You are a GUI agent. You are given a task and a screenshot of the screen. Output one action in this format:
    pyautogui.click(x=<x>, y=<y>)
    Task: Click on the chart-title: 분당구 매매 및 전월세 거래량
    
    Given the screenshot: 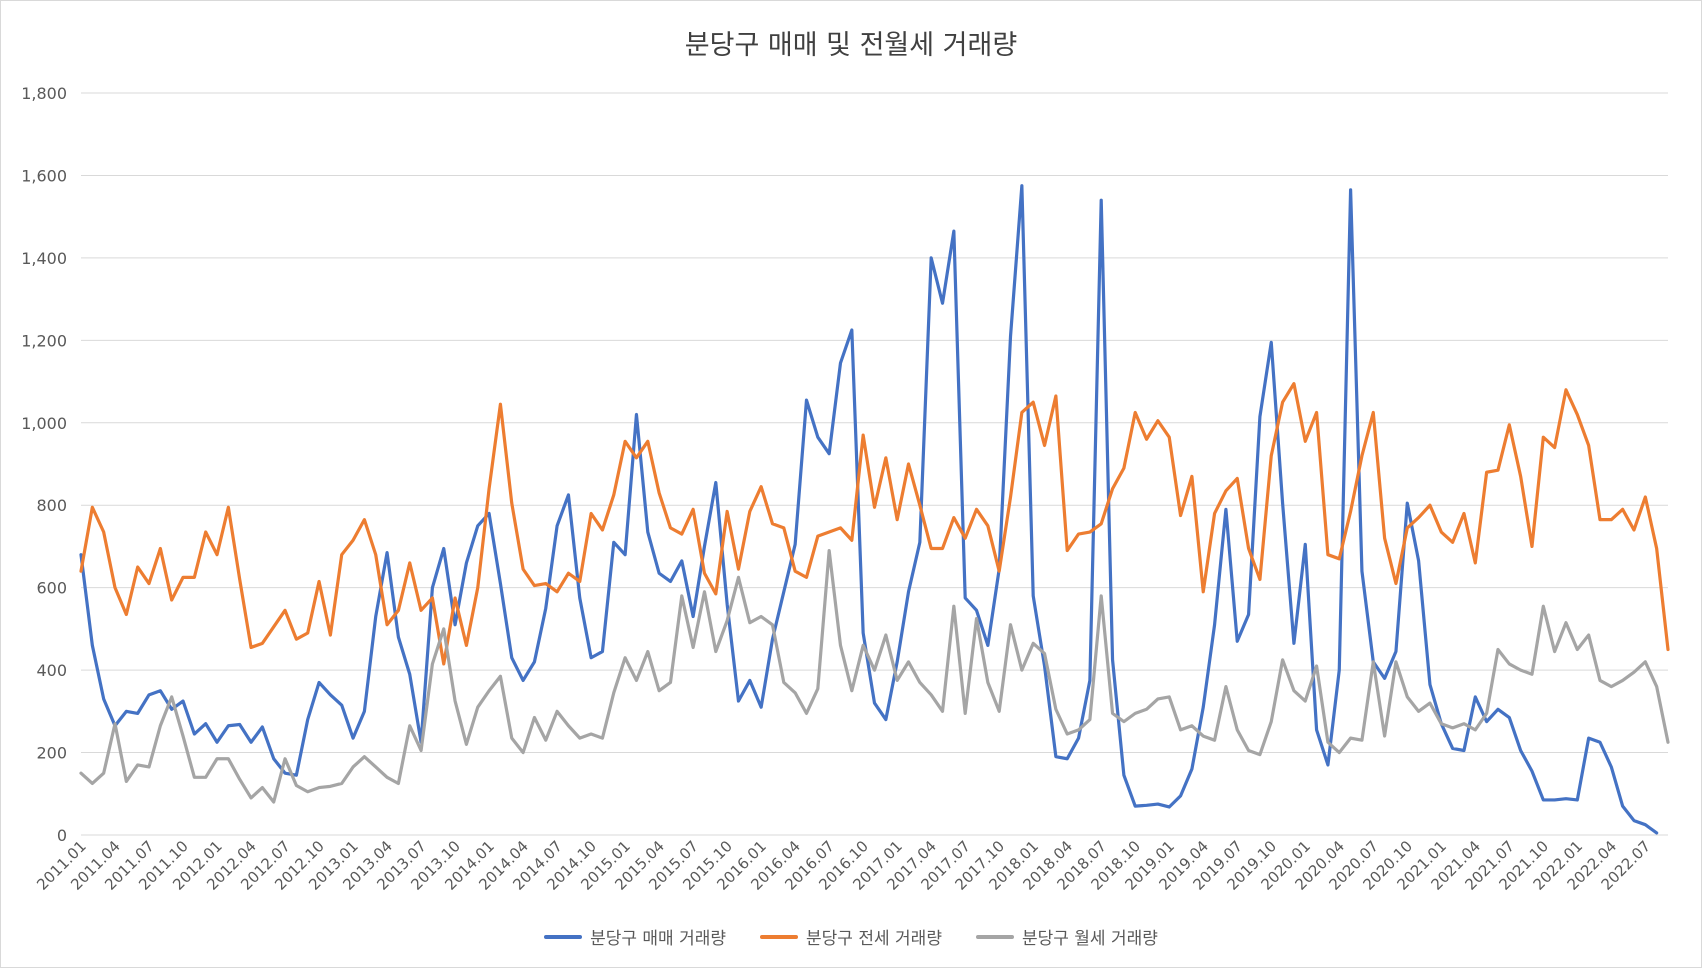 What is the action you would take?
    pyautogui.click(x=851, y=45)
    